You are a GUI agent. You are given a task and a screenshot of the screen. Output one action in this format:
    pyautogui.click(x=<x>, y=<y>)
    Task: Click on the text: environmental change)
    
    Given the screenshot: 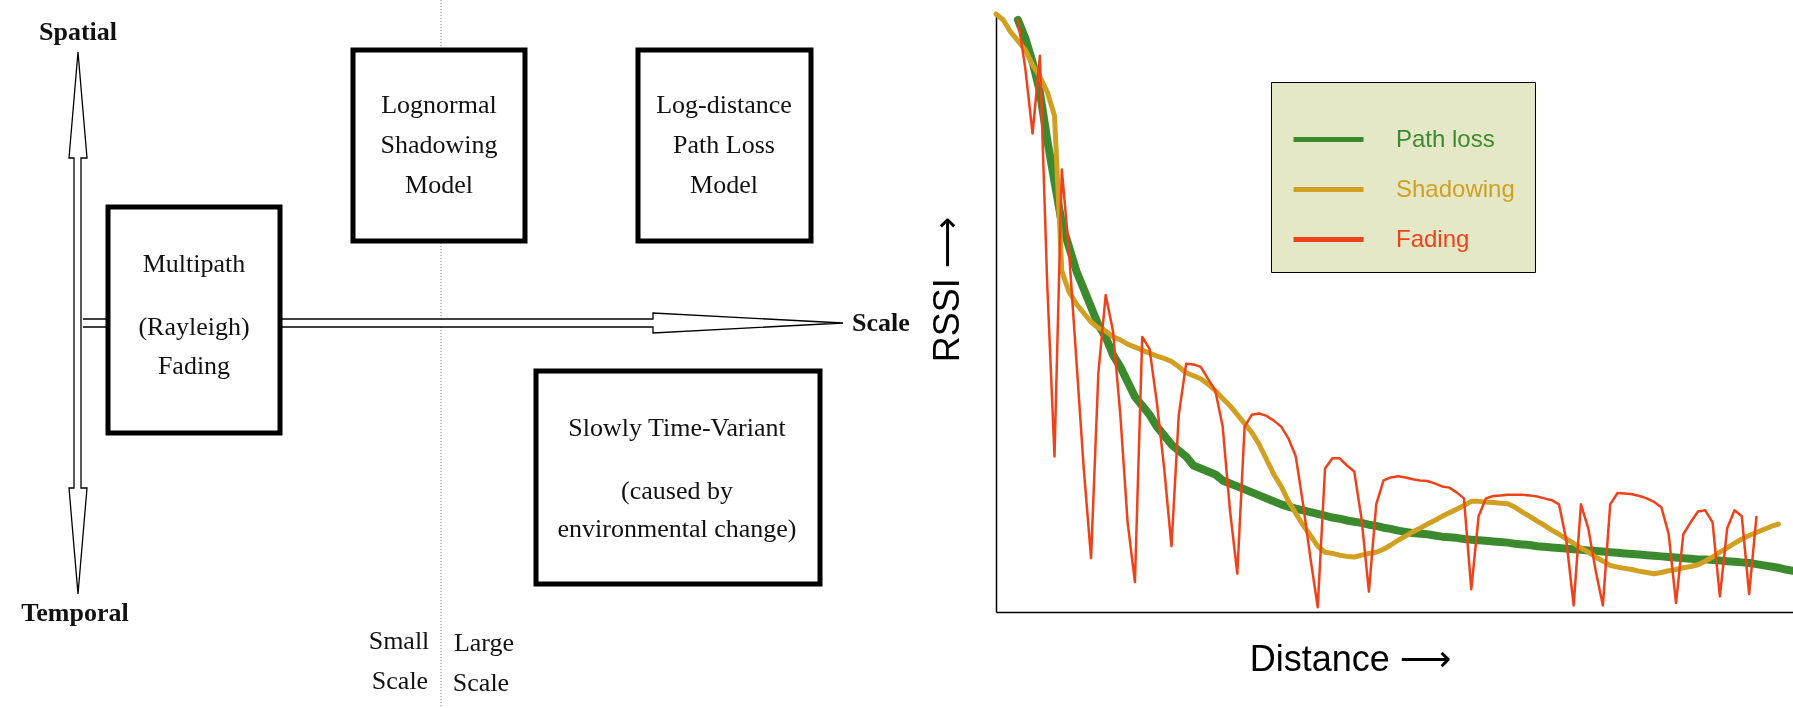 What is the action you would take?
    pyautogui.click(x=677, y=528)
    